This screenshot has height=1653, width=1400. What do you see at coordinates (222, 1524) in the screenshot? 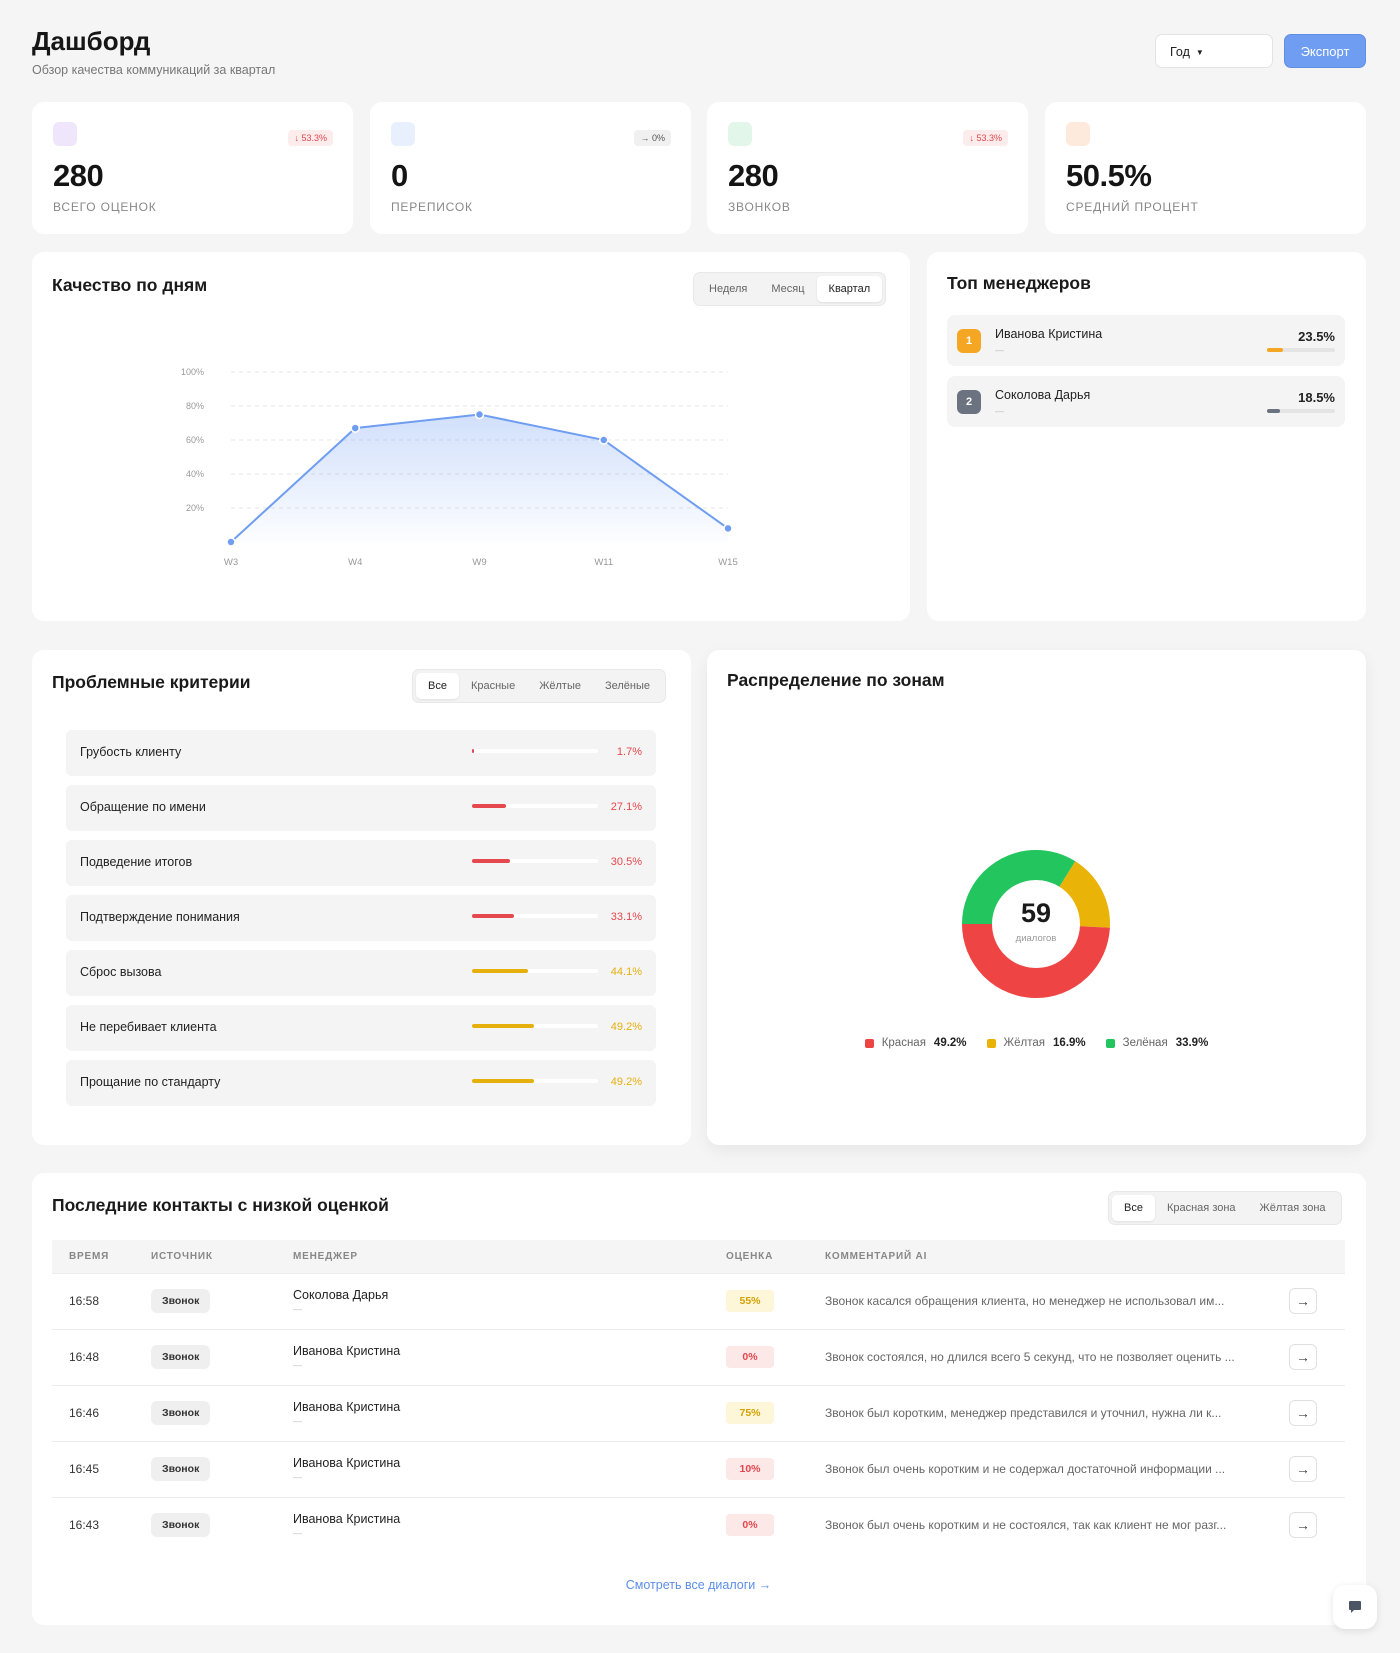
I see `row-source-cell: Звонок` at bounding box center [222, 1524].